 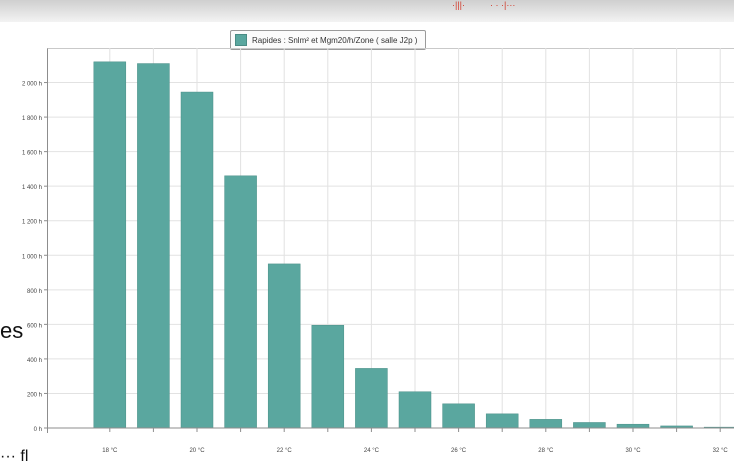 I want to click on y-tick-label: 1 200 h, so click(x=32, y=223).